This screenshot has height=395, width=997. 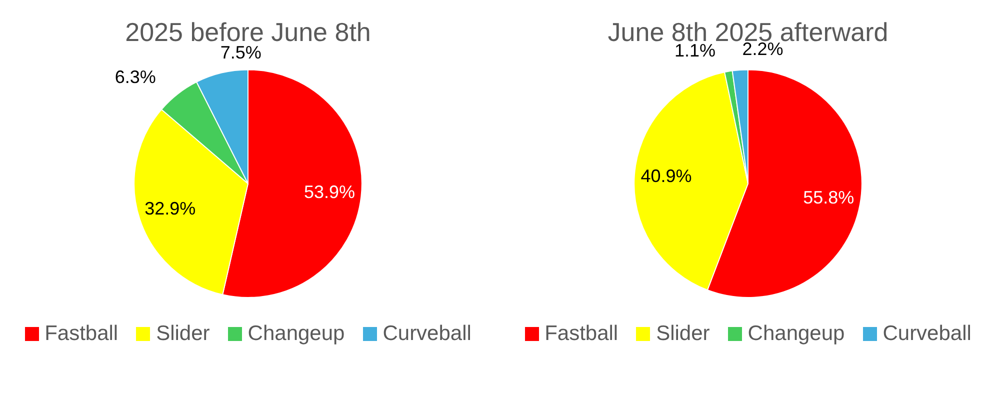 I want to click on data-label: 53.9%, so click(x=330, y=192).